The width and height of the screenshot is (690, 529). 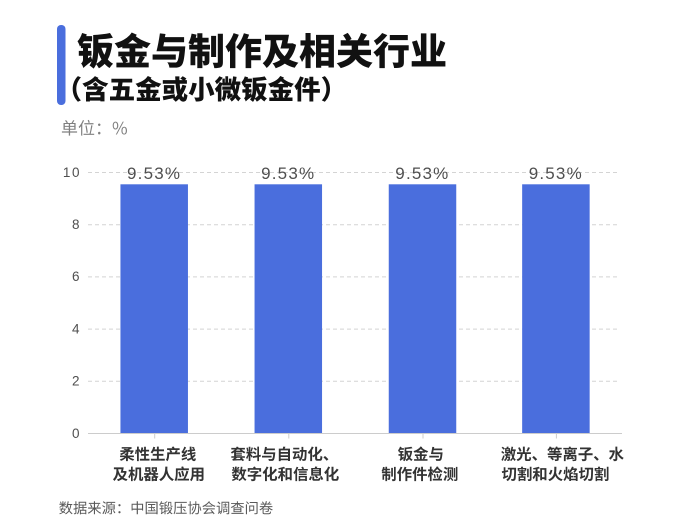 I want to click on svg-text: 10, so click(x=71, y=172).